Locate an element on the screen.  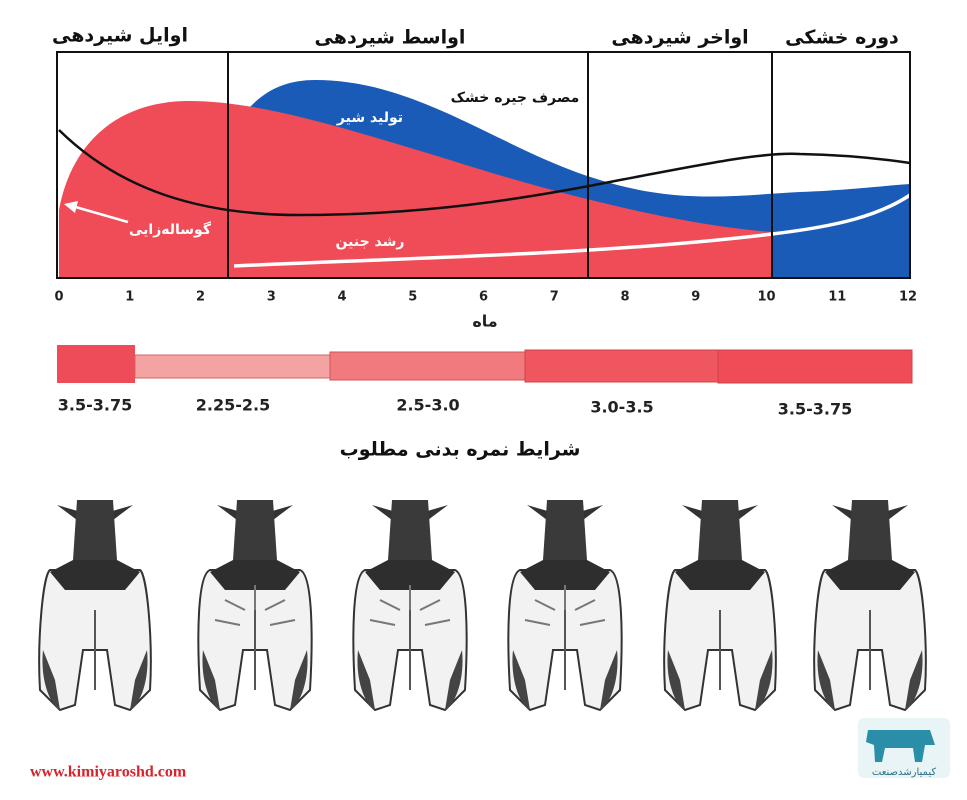
x-tick-label: 7 is located at coordinates (554, 297).